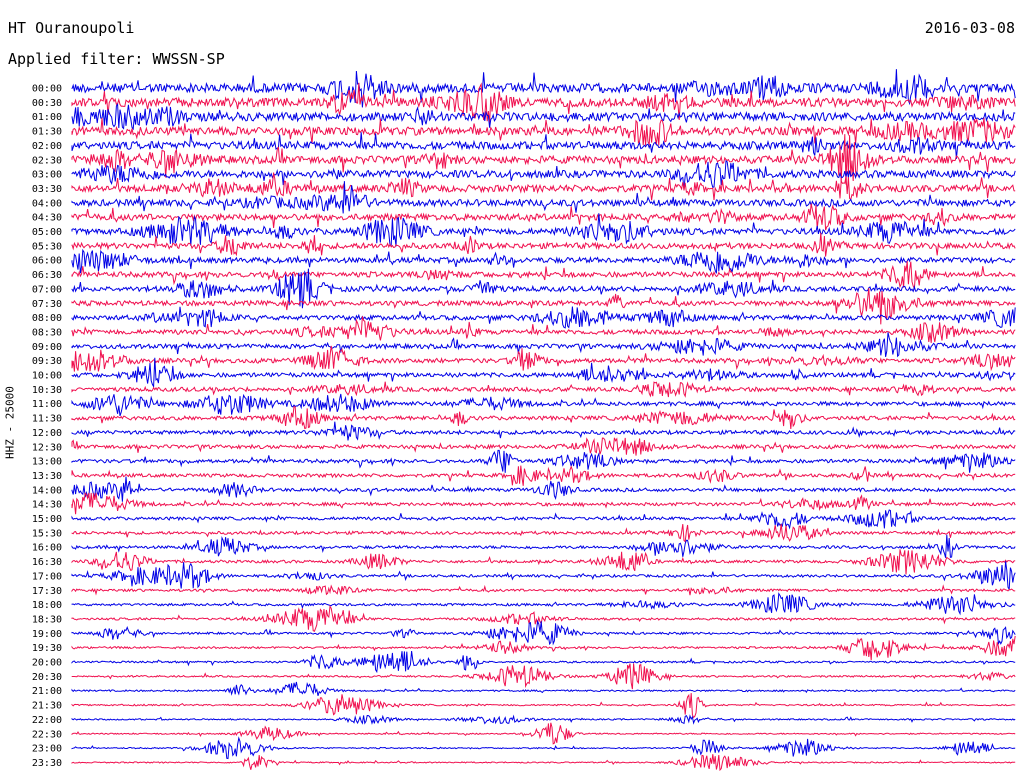  I want to click on row-label: 18:30, so click(47, 619).